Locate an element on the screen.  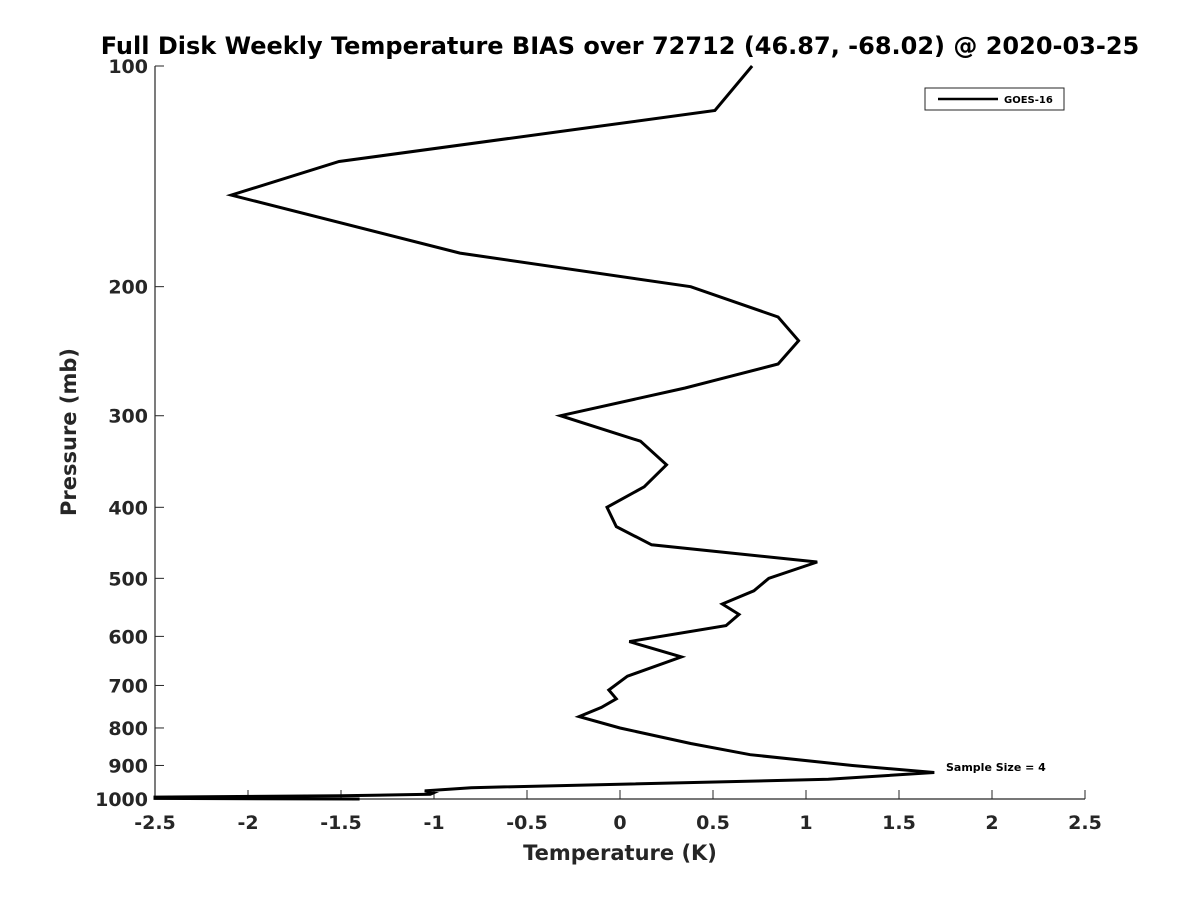
x-tick-label: -1 is located at coordinates (433, 823).